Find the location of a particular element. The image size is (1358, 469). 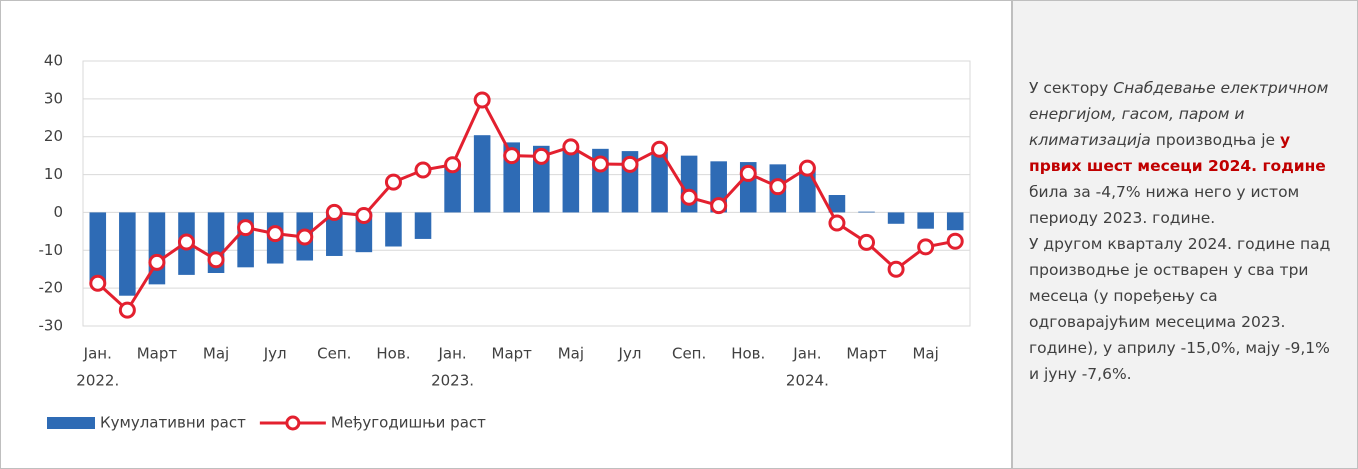

y-tick-label: -20 is located at coordinates (51, 288).